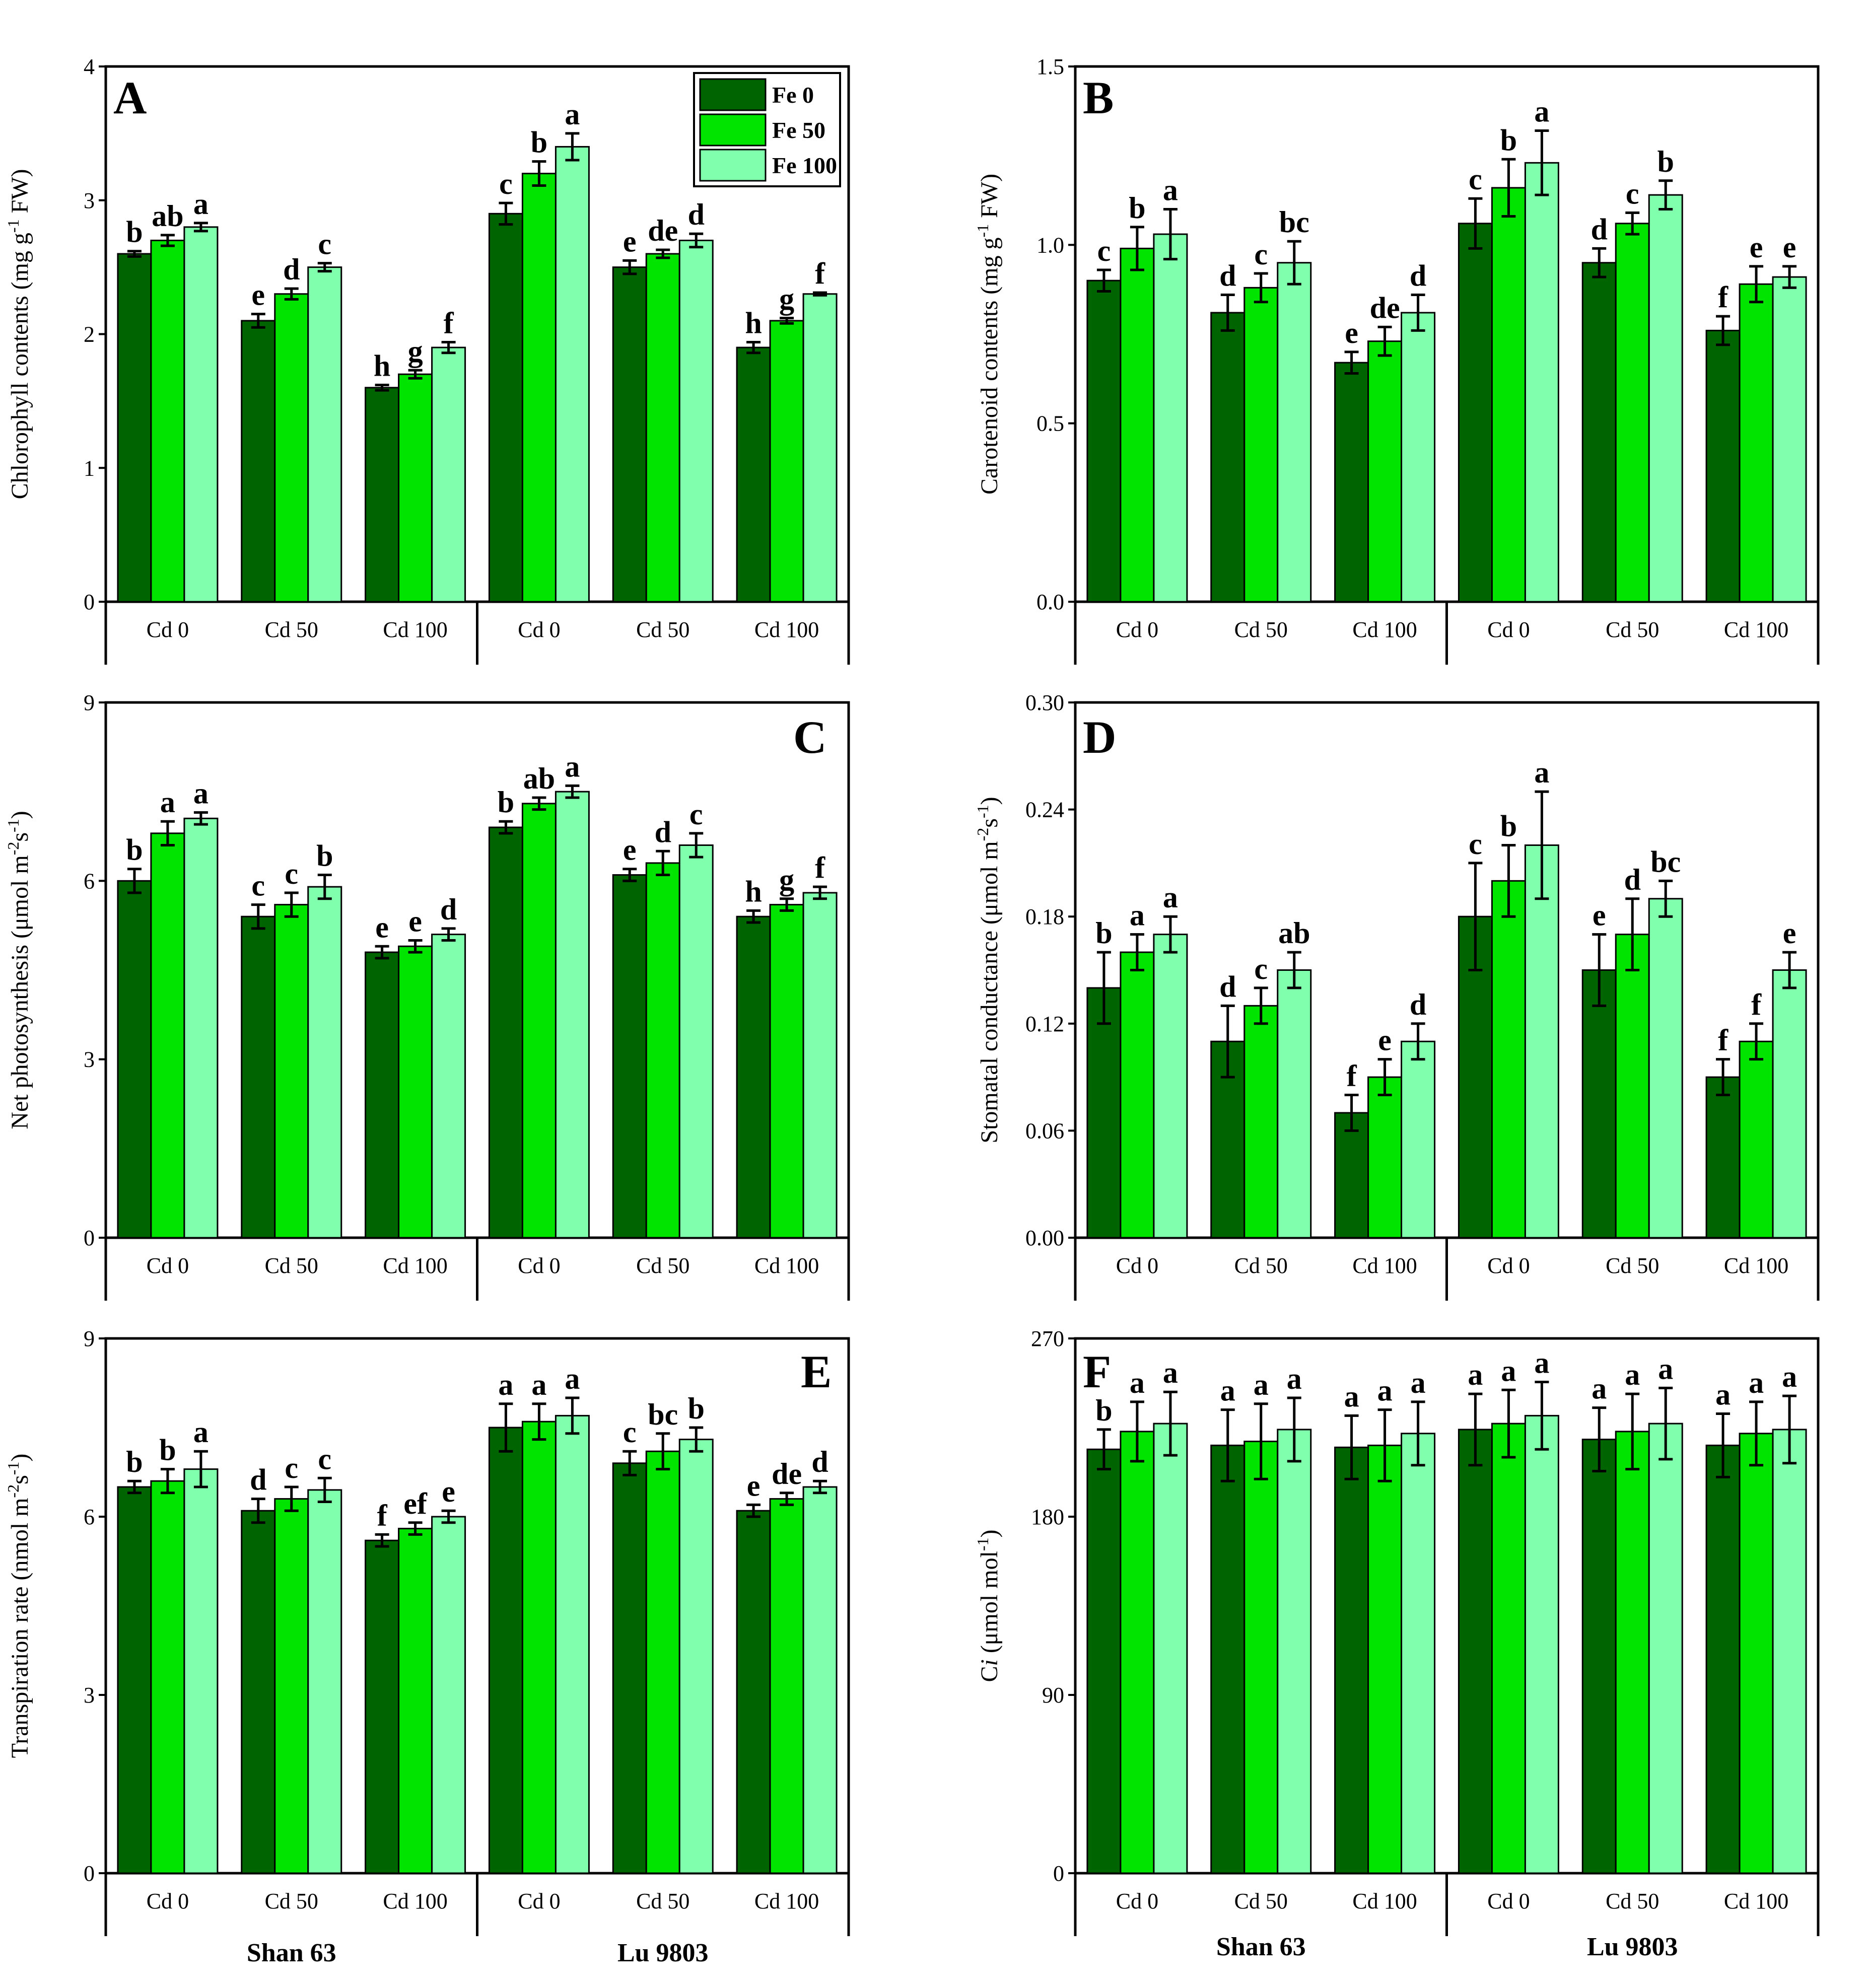 This screenshot has height=1988, width=1868. I want to click on y-tick-label: 1.5, so click(1050, 66).